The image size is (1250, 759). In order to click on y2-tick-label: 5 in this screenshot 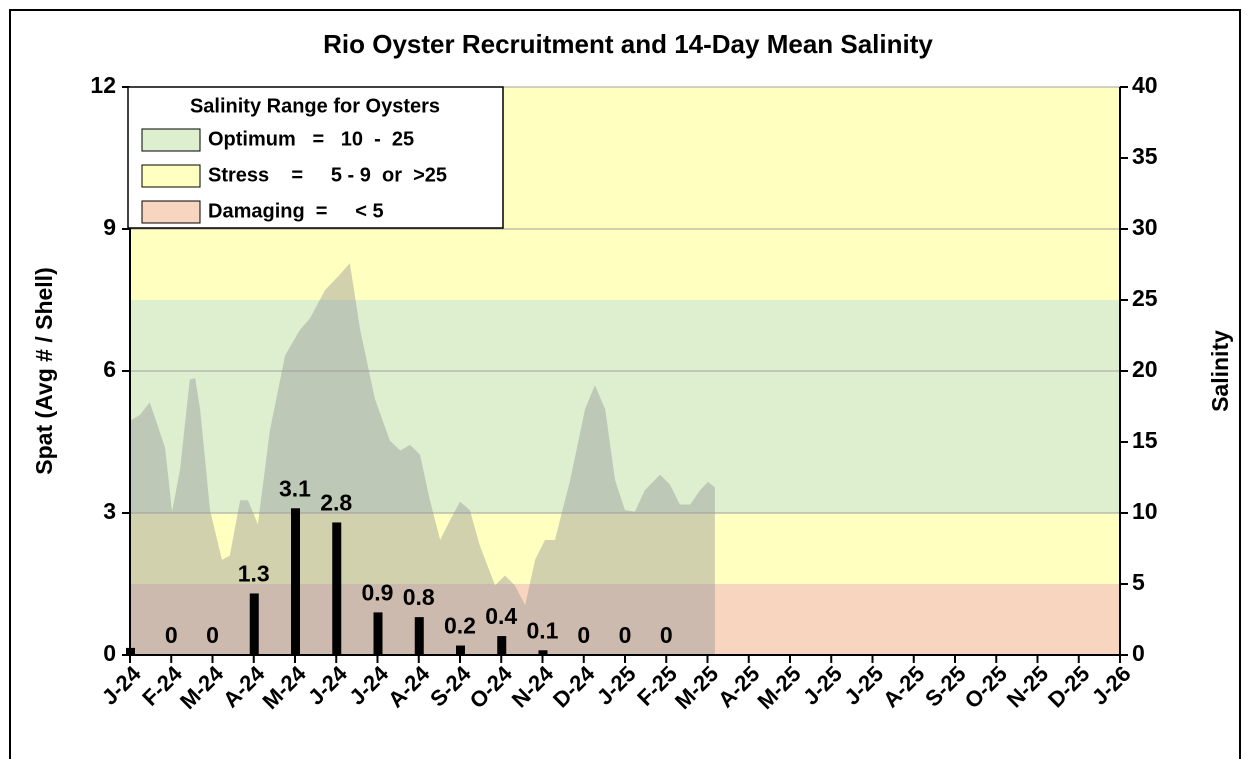, I will do `click(1138, 582)`.